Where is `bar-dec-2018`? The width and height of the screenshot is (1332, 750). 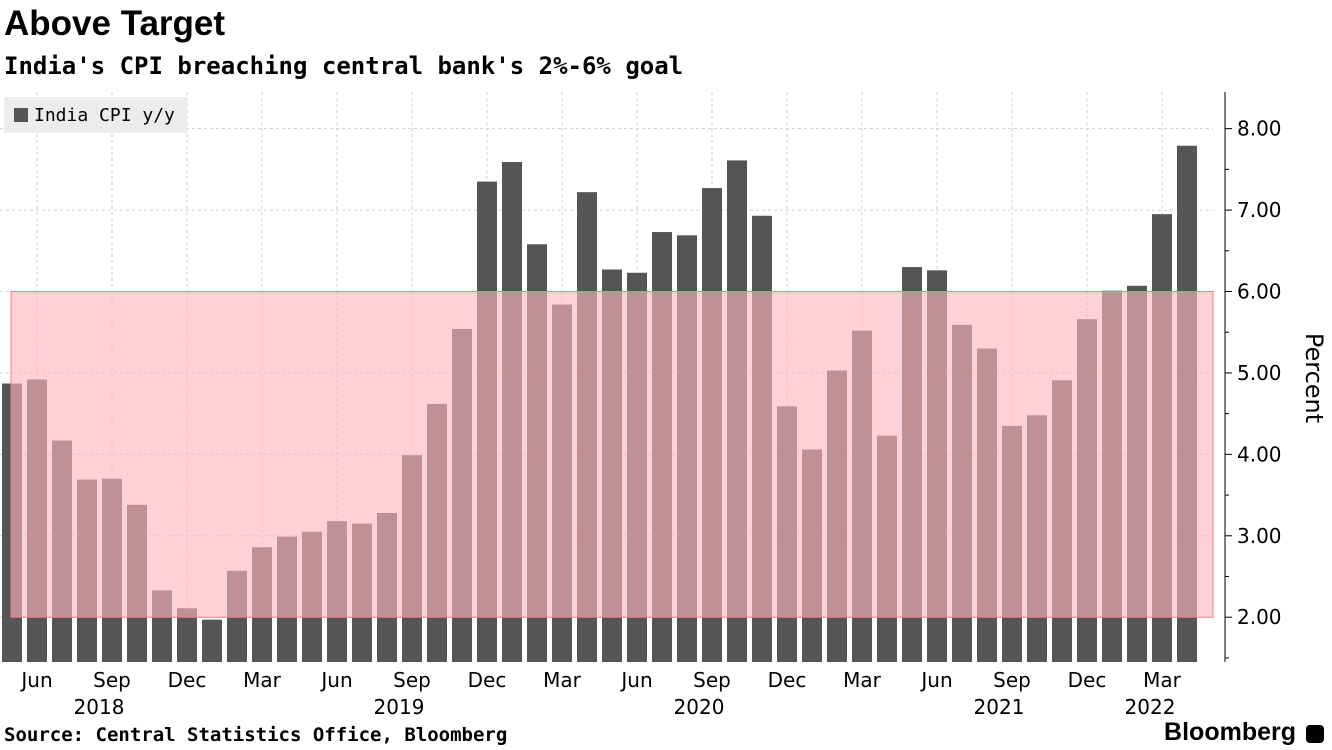
bar-dec-2018 is located at coordinates (187, 635).